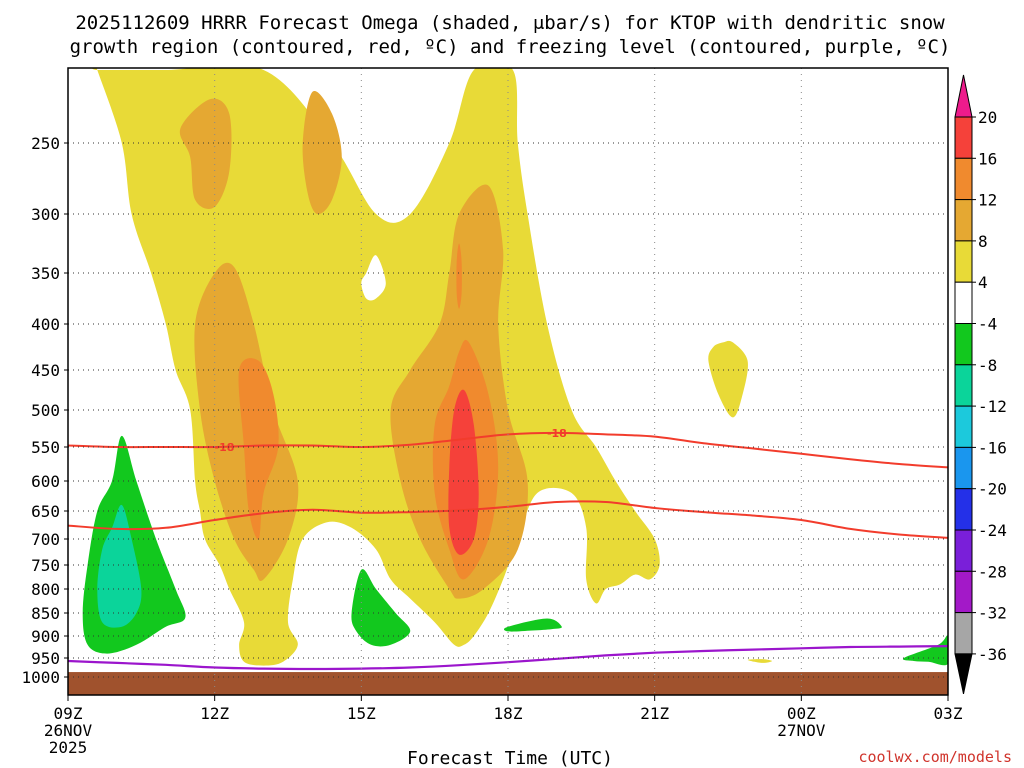 The width and height of the screenshot is (1024, 768). I want to click on x-tick-label: 15Z, so click(361, 713).